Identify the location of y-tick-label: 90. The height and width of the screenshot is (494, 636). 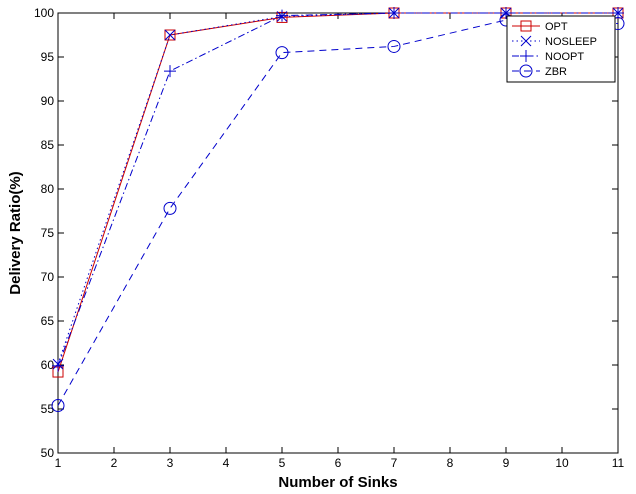
(48, 101).